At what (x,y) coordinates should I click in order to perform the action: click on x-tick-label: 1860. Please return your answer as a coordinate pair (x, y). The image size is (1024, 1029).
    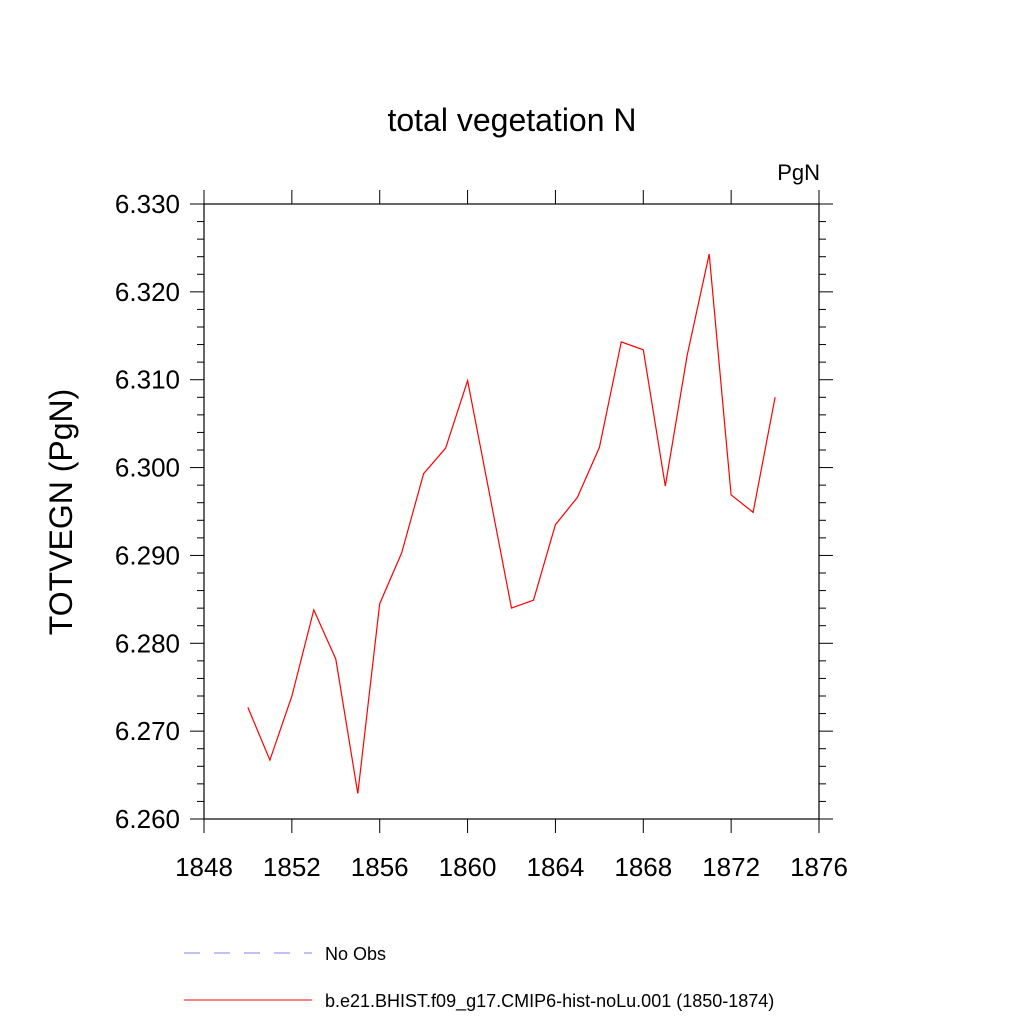
    Looking at the image, I should click on (468, 867).